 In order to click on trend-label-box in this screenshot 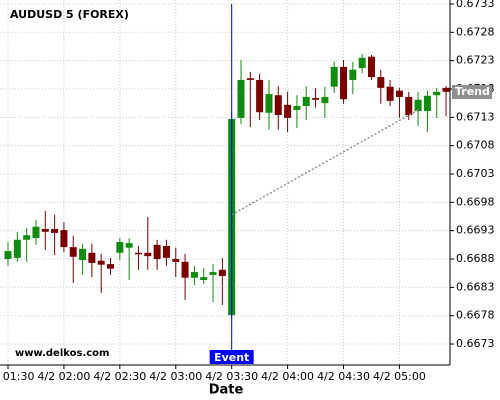, I will do `click(472, 91)`.